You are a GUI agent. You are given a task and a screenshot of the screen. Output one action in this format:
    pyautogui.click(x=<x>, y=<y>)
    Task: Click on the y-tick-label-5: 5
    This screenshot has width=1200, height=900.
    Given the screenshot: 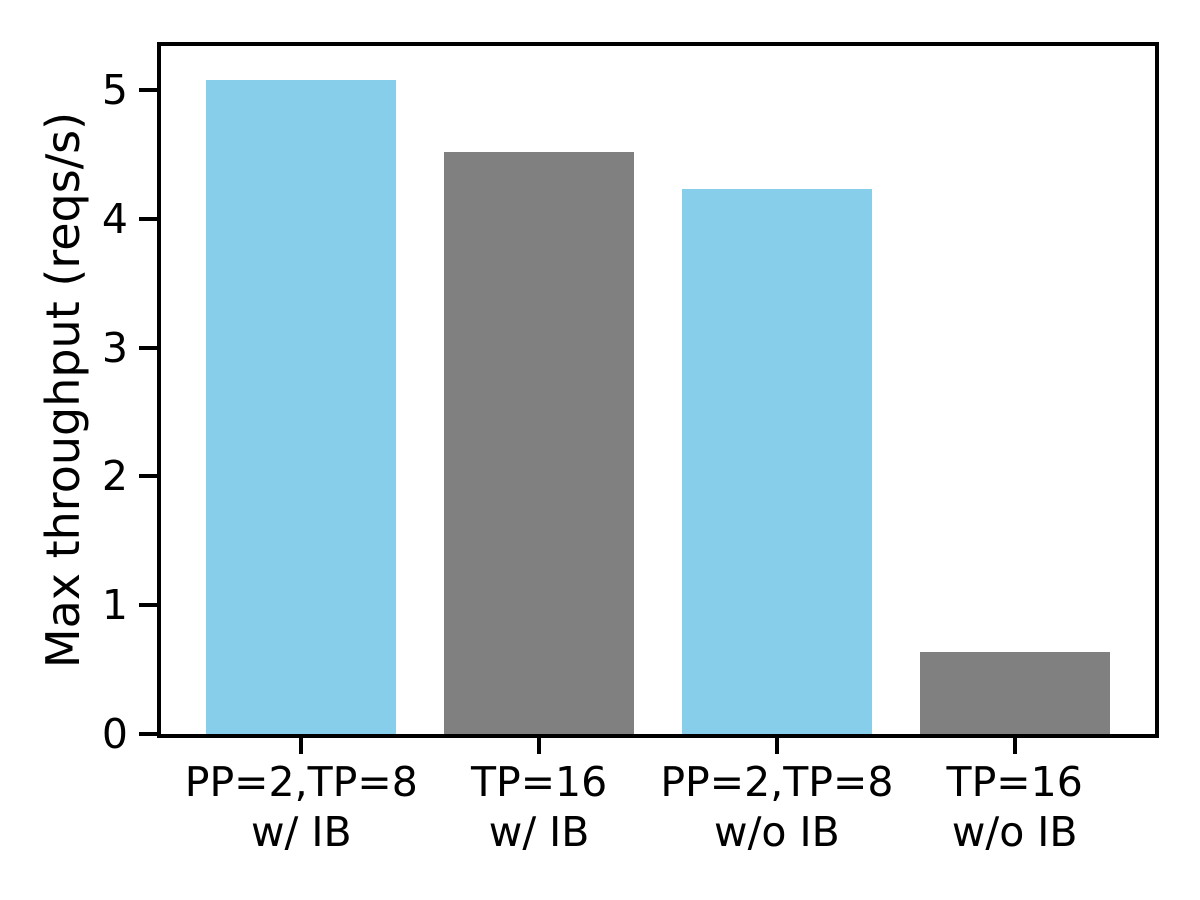 What is the action you would take?
    pyautogui.click(x=114, y=89)
    